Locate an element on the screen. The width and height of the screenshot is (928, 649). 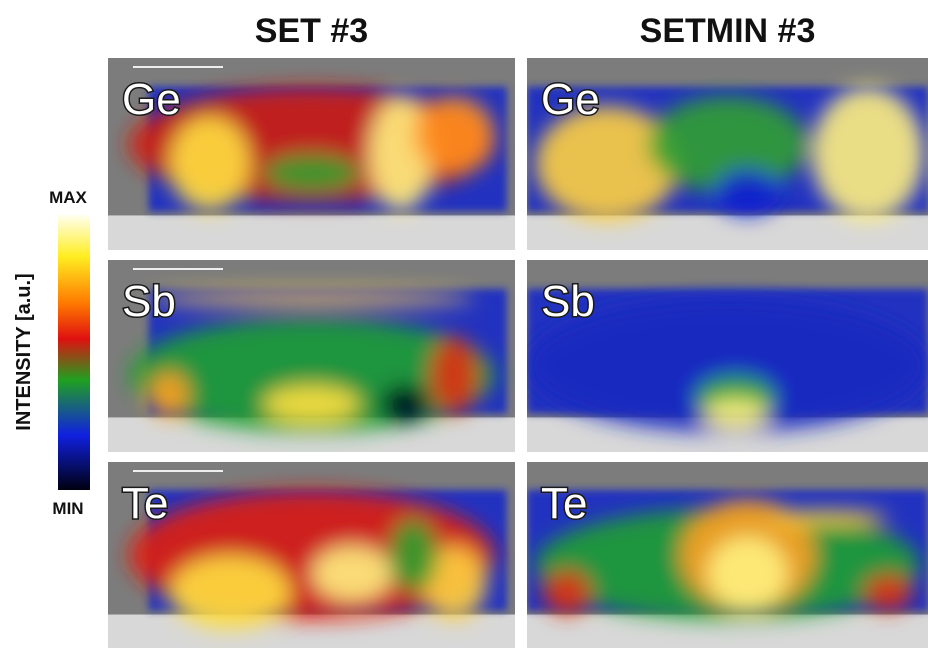
colorbar-label: INTENSITY [a.u.] is located at coordinates (24, 351).